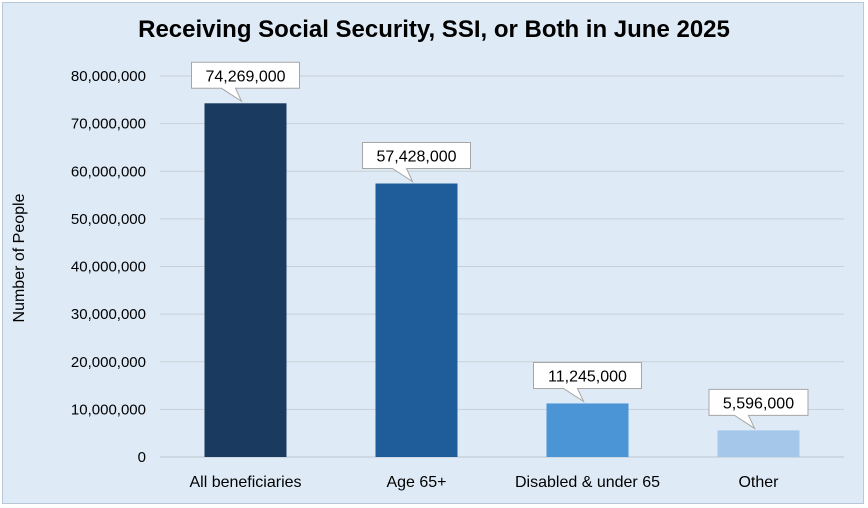  What do you see at coordinates (416, 482) in the screenshot?
I see `x-category-label: Age 65+` at bounding box center [416, 482].